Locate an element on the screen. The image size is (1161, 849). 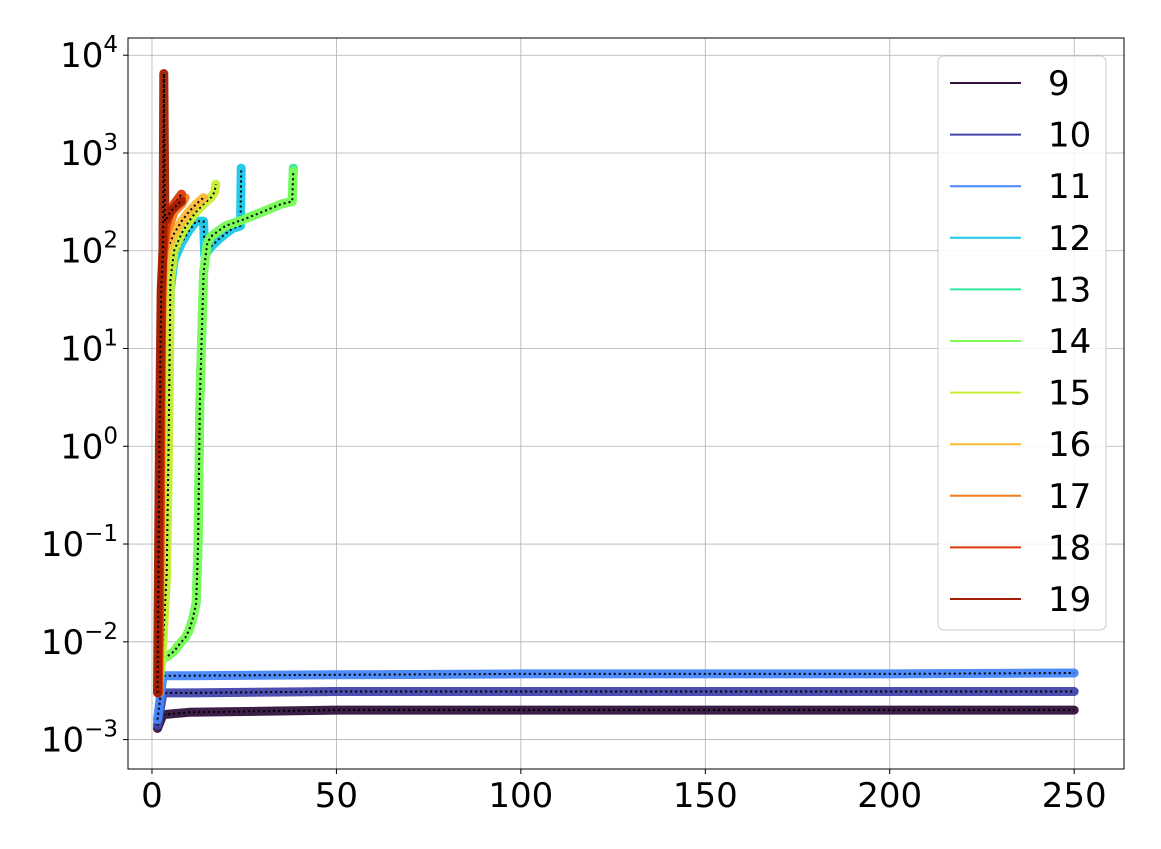
x-axis: 0 50 100 150 200 250 is located at coordinates (624, 792).